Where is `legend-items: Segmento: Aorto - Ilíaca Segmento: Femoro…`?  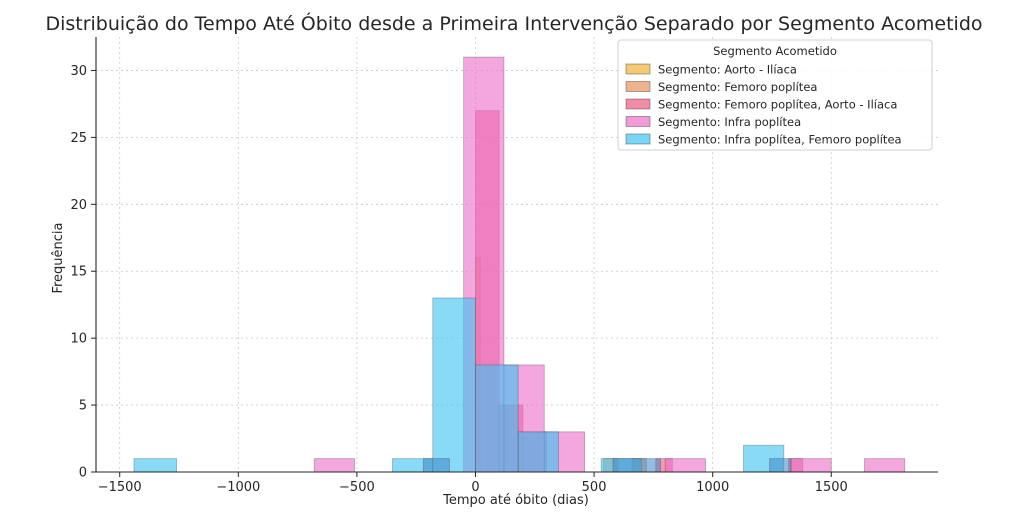
legend-items: Segmento: Aorto - Ilíaca Segmento: Femoro… is located at coordinates (763, 105).